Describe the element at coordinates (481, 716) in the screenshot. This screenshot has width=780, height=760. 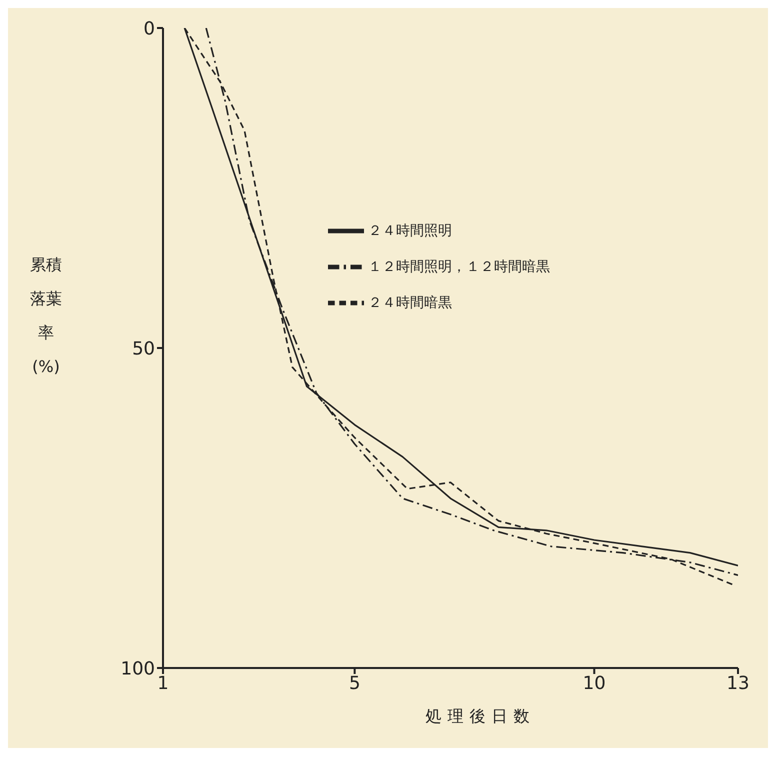
I see `x-axis-title: 処理後日数` at that location.